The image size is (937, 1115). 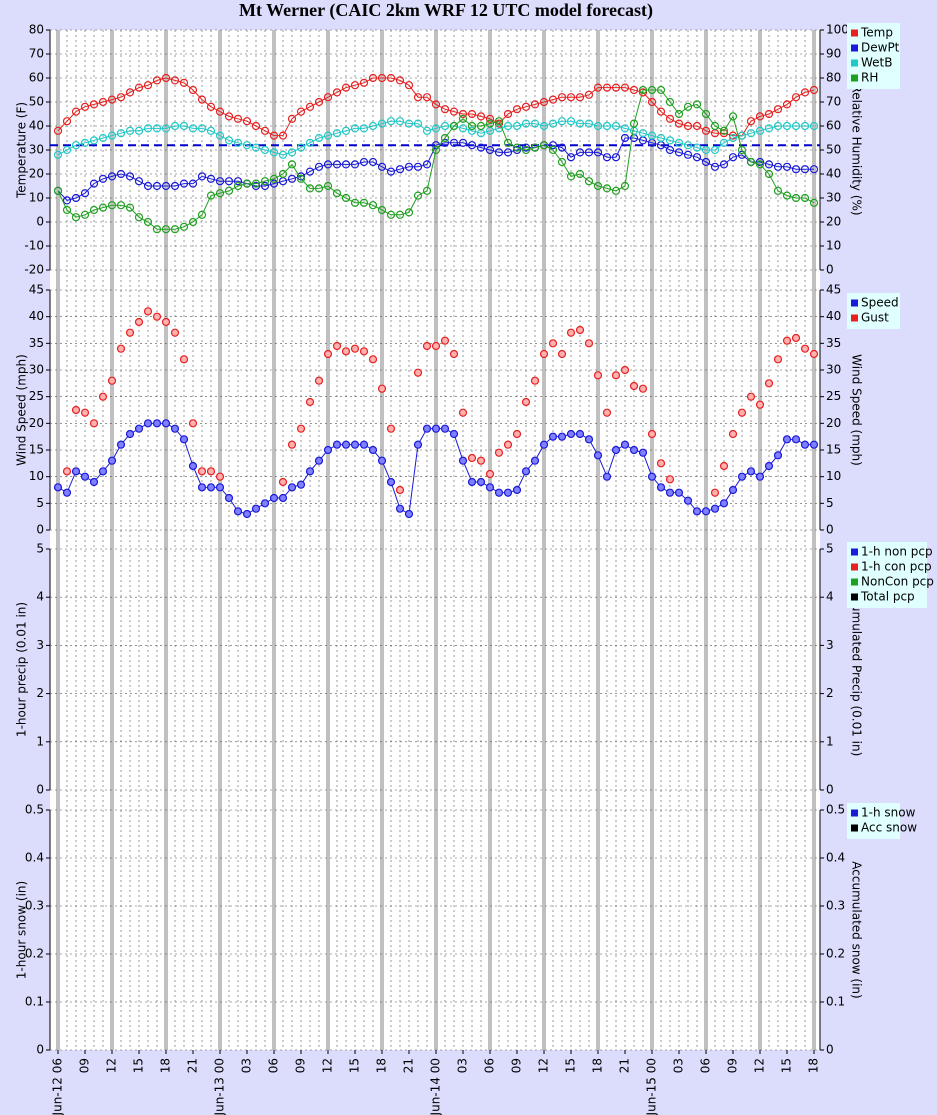 I want to click on y-tick-label: 50, so click(x=36, y=102).